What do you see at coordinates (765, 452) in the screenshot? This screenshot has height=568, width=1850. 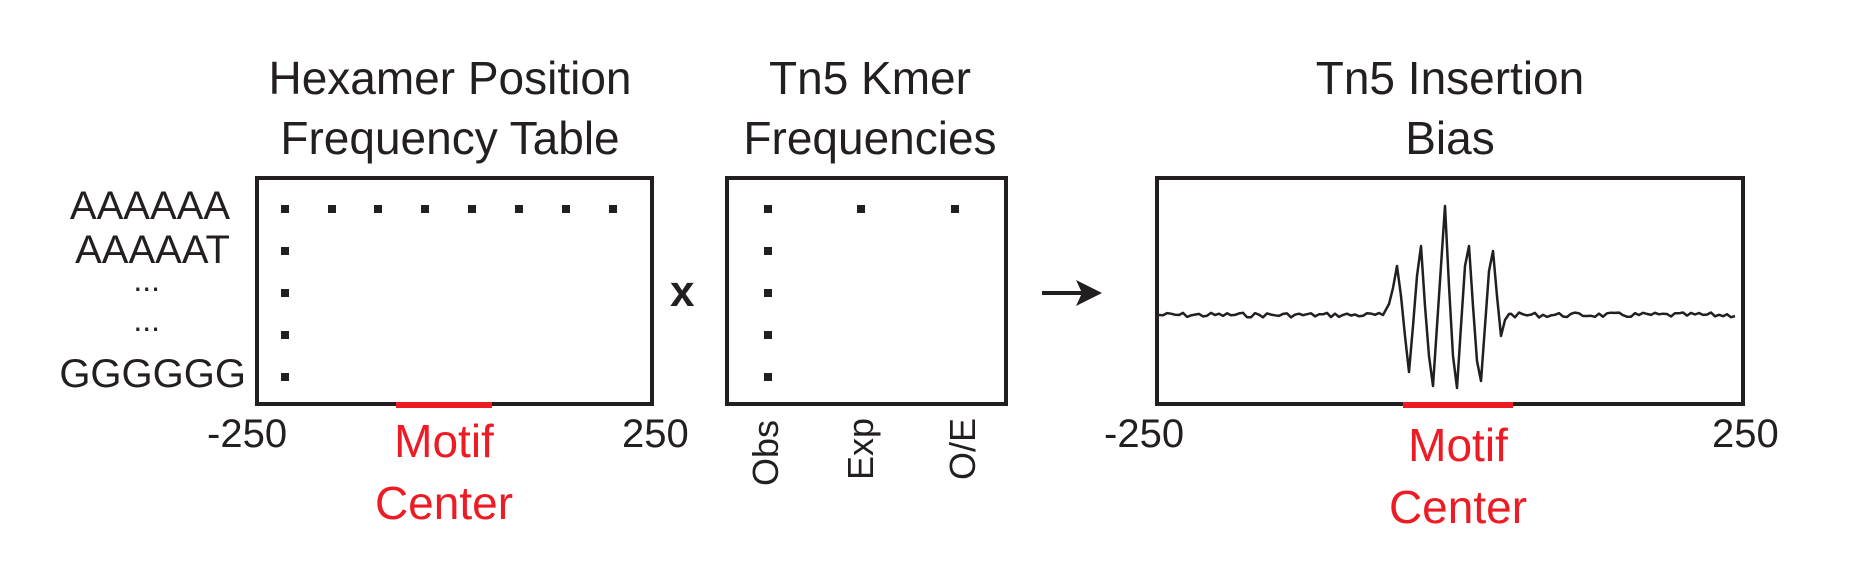 I see `kmer-col-label-obs: Obs` at bounding box center [765, 452].